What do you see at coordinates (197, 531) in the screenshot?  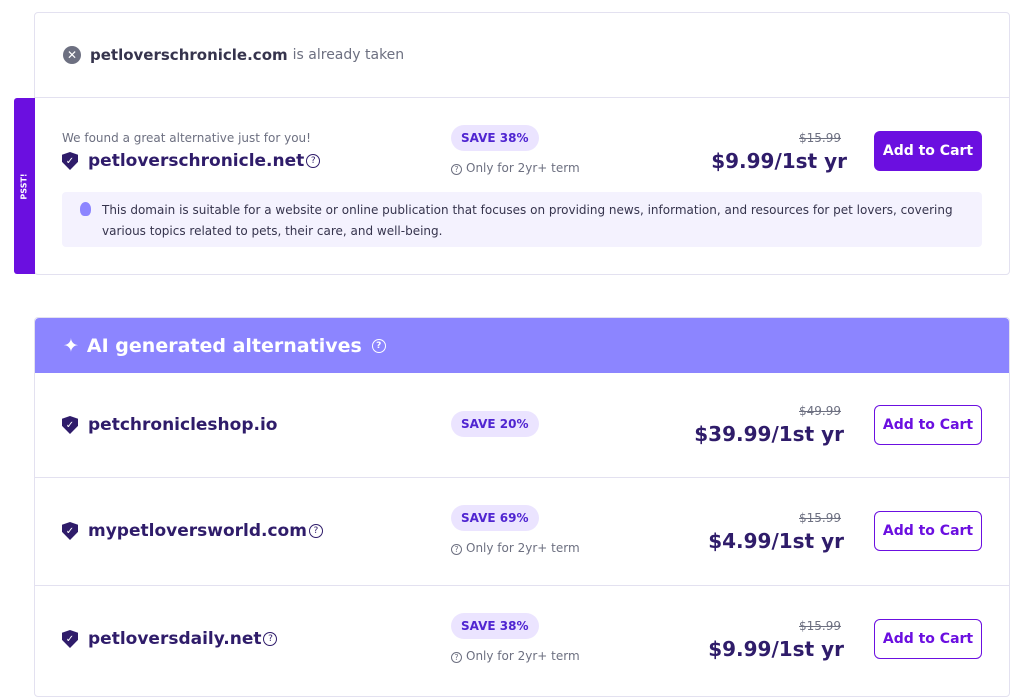 I see `domain-name: mypetloversworld.com` at bounding box center [197, 531].